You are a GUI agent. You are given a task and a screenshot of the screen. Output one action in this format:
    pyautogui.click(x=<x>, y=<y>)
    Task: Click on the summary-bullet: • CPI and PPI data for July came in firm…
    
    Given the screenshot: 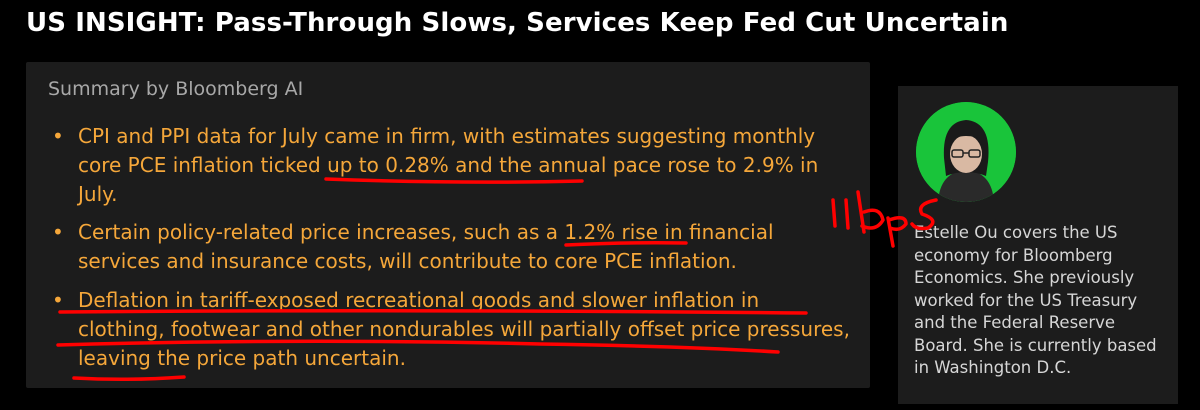 What is the action you would take?
    pyautogui.click(x=452, y=165)
    